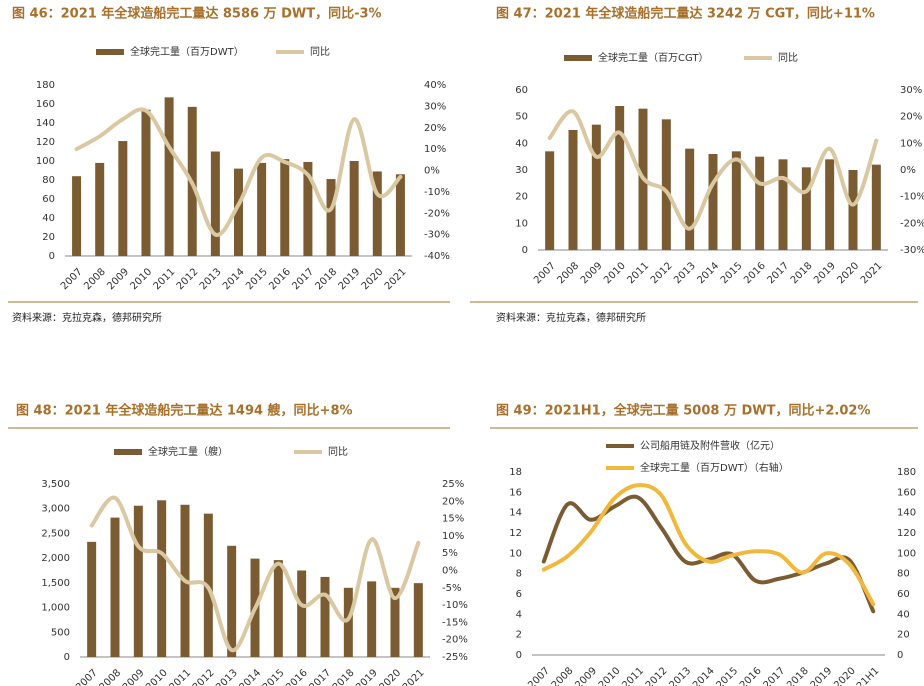 The image size is (924, 686). Describe the element at coordinates (187, 51) in the screenshot. I see `legend-label: 全球完工量（百万DWT）` at that location.